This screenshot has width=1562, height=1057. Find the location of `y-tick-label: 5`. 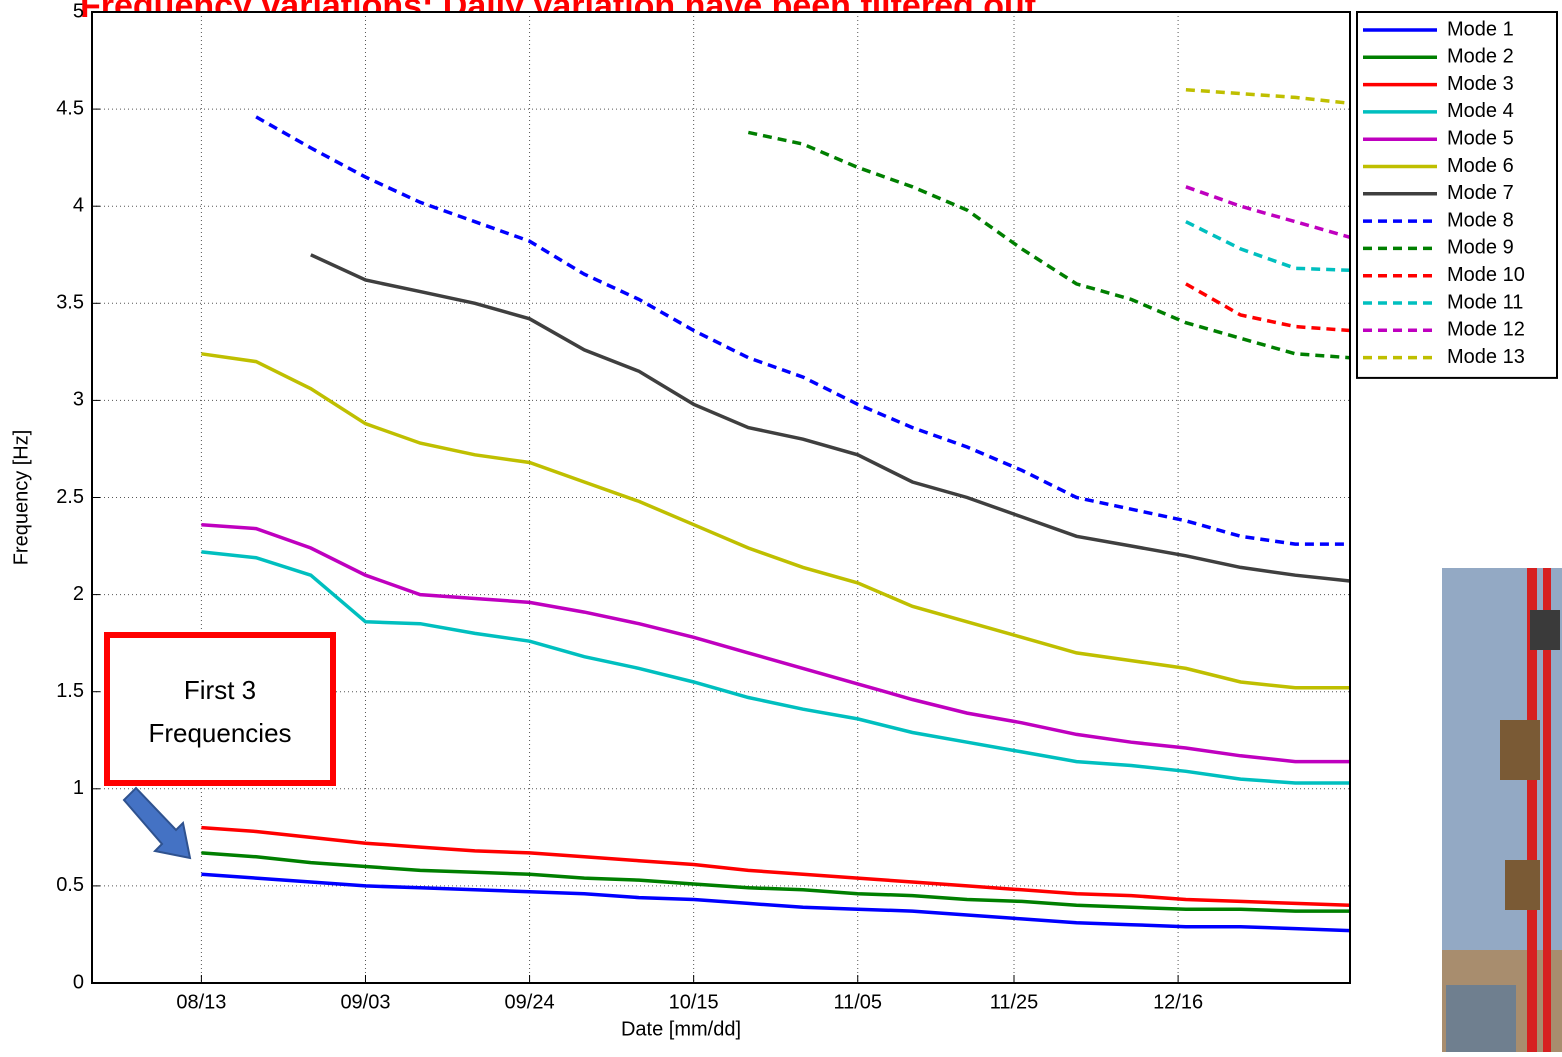

y-tick-label: 5 is located at coordinates (78, 11).